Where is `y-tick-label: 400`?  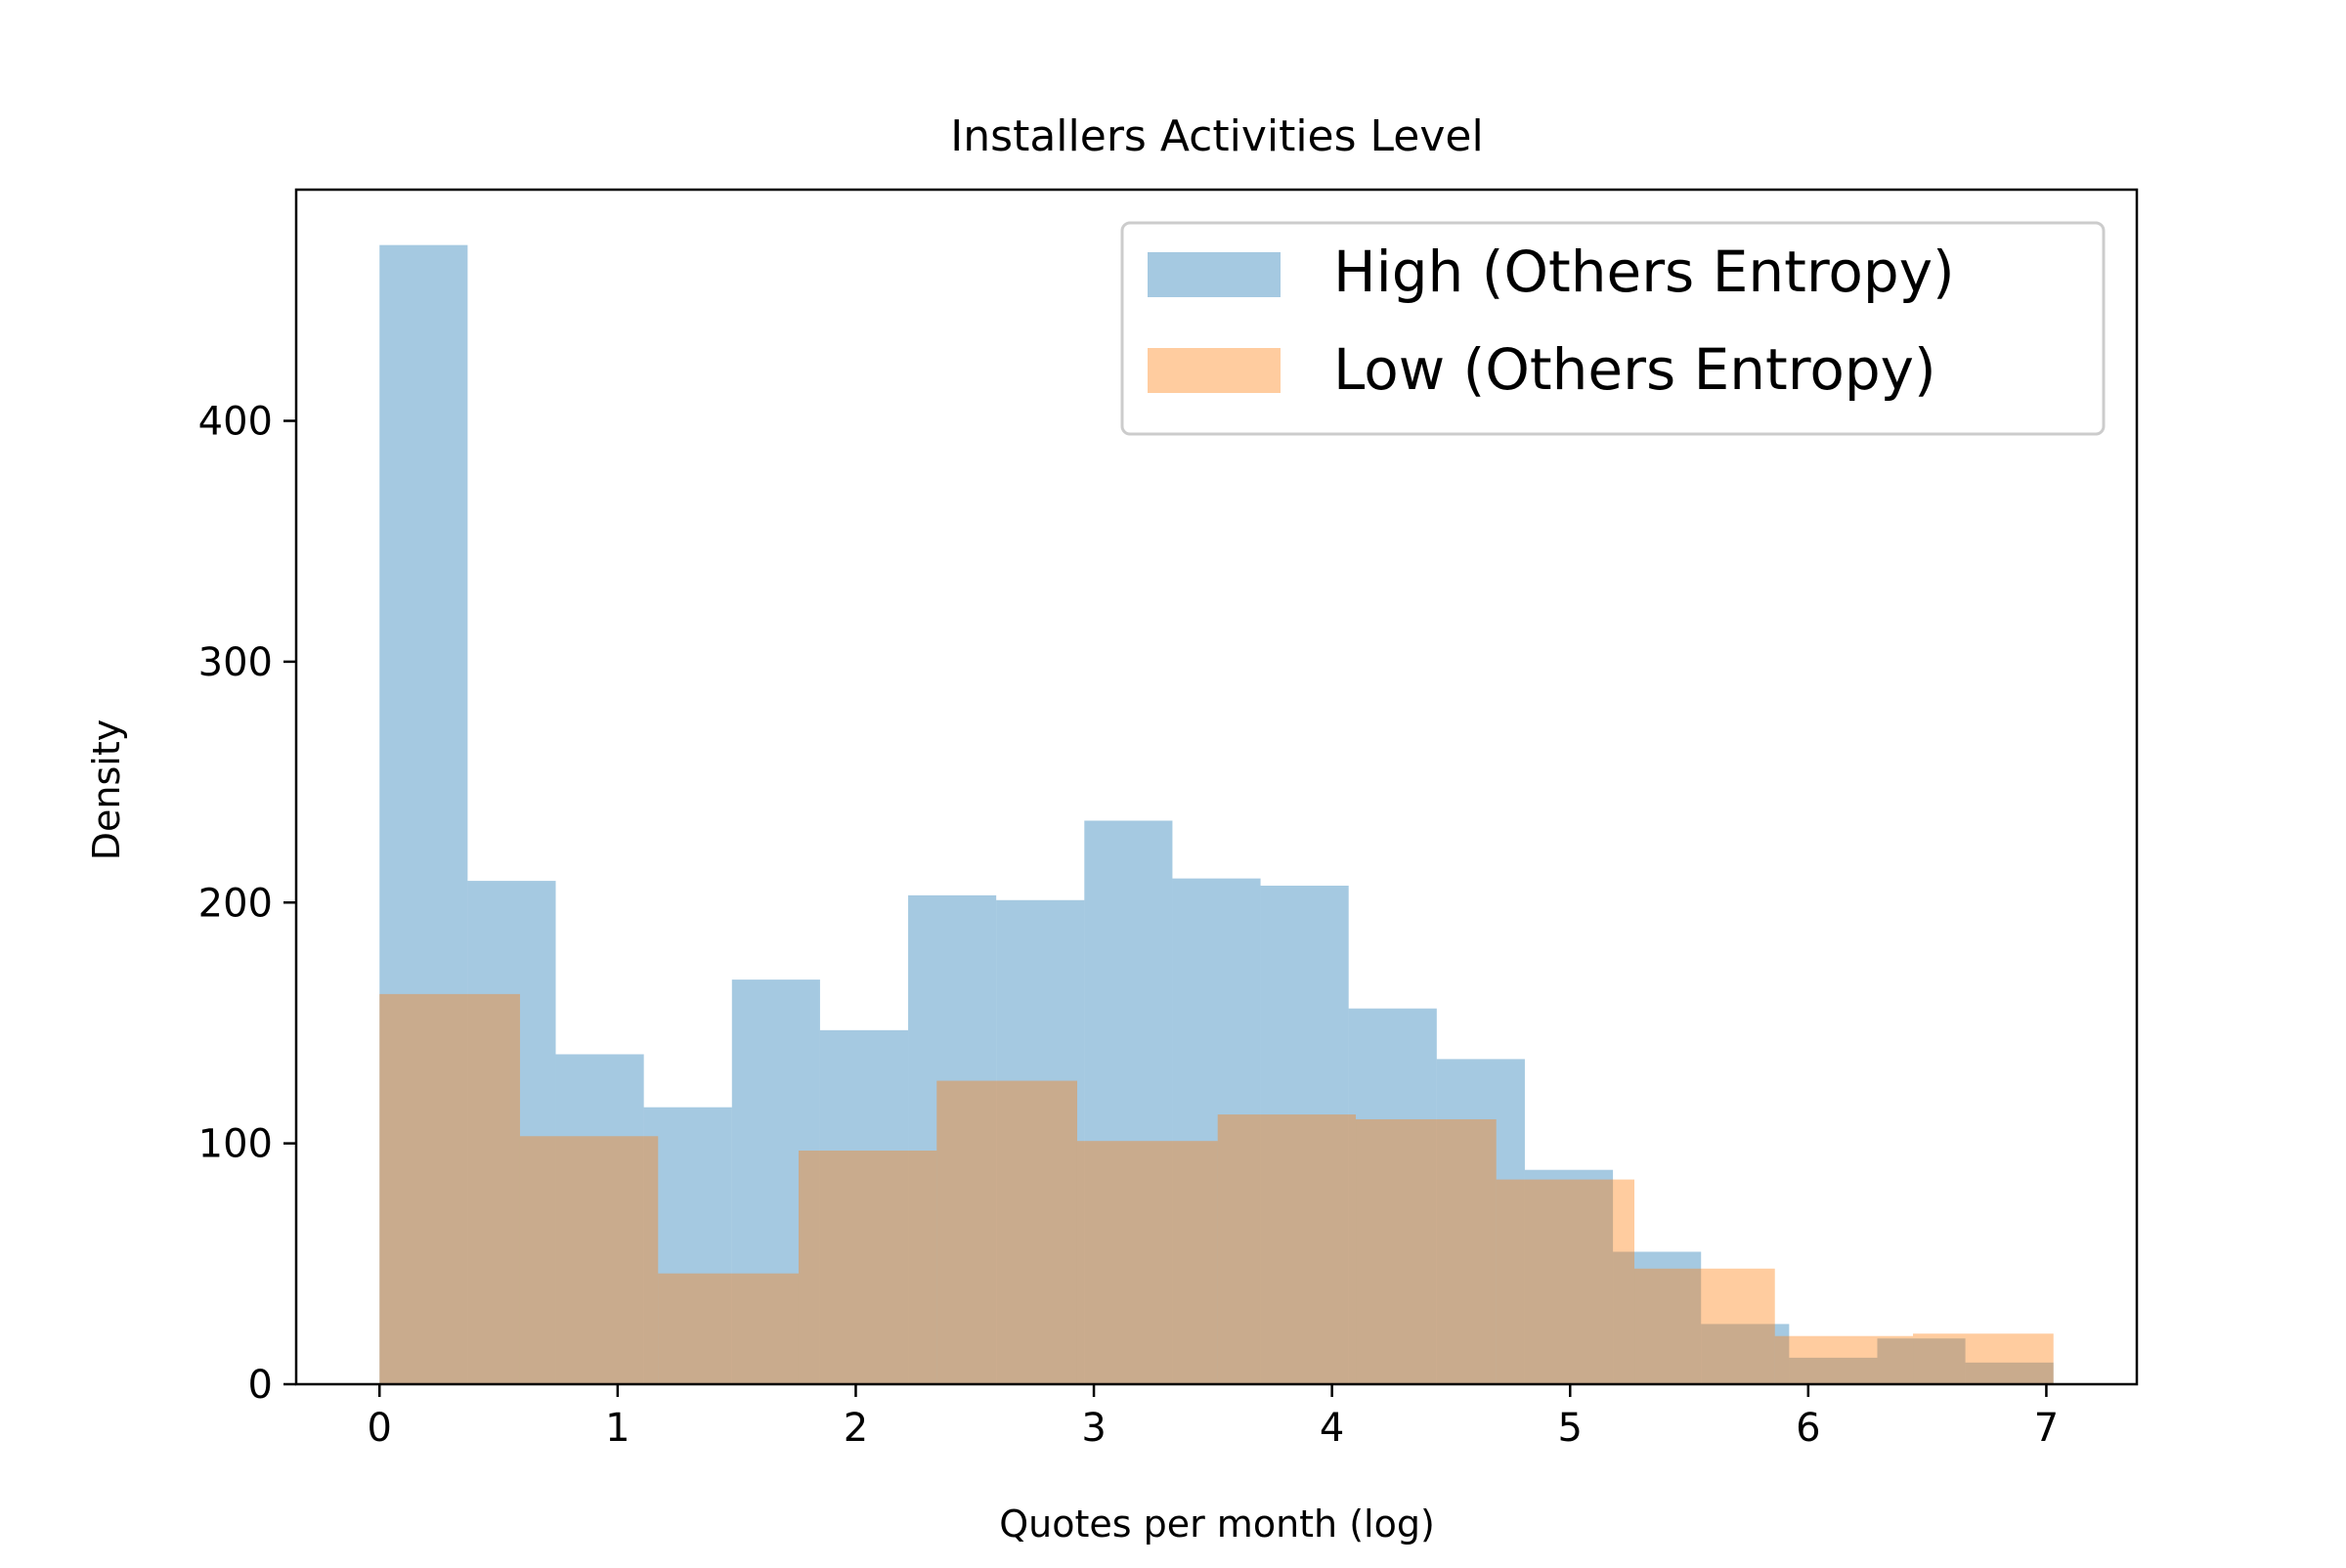 y-tick-label: 400 is located at coordinates (236, 422).